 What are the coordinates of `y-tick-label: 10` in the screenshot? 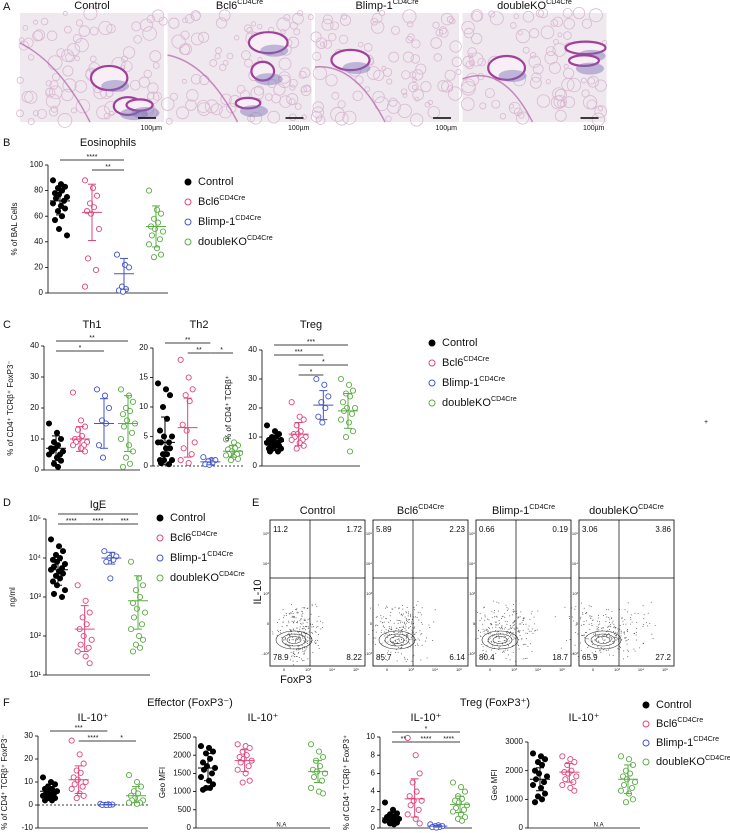 It's located at (370, 736).